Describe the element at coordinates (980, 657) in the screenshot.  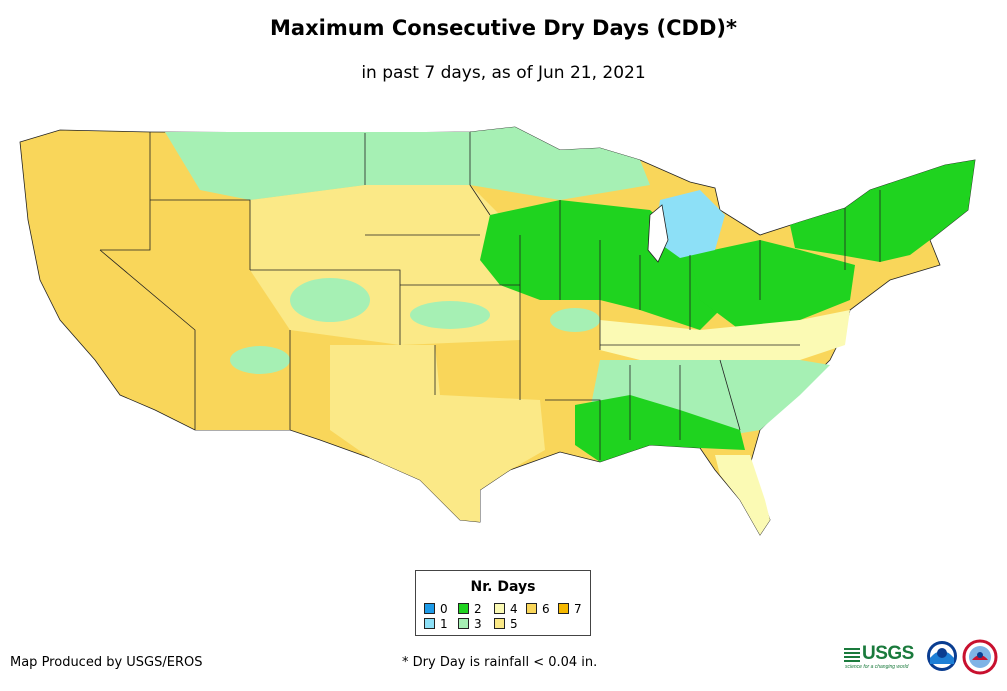
I see `nws-logo` at that location.